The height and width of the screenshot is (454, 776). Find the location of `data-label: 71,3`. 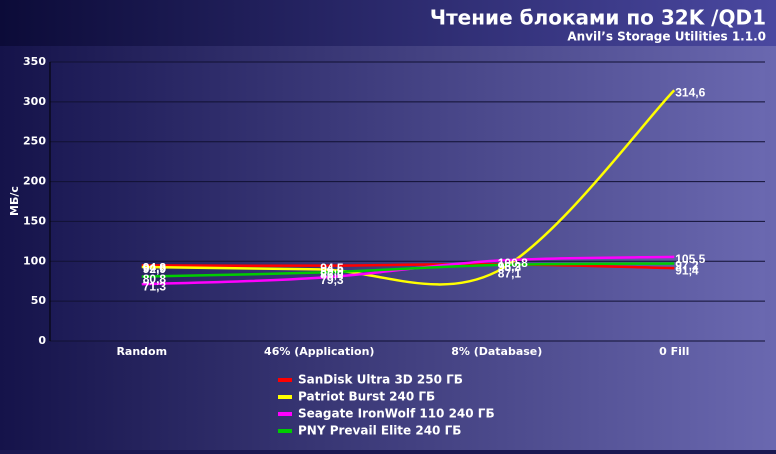

data-label: 71,3 is located at coordinates (155, 286).